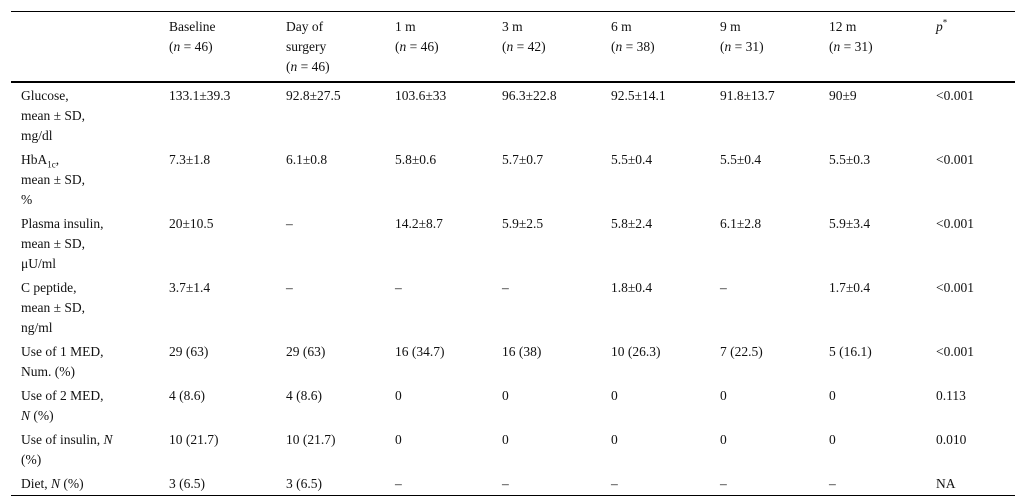  I want to click on cell: 5.7±0.7, so click(523, 159).